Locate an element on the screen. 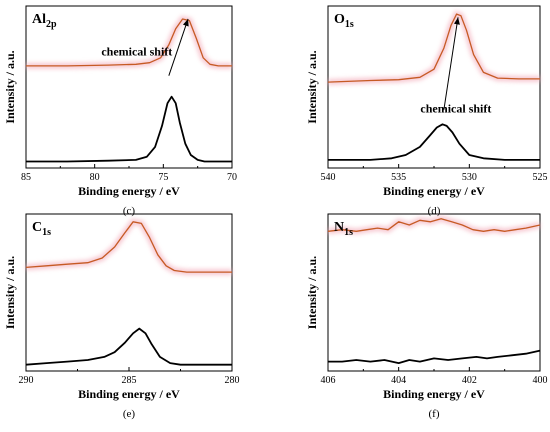 The height and width of the screenshot is (432, 550). x-tick-label: 406 is located at coordinates (328, 380).